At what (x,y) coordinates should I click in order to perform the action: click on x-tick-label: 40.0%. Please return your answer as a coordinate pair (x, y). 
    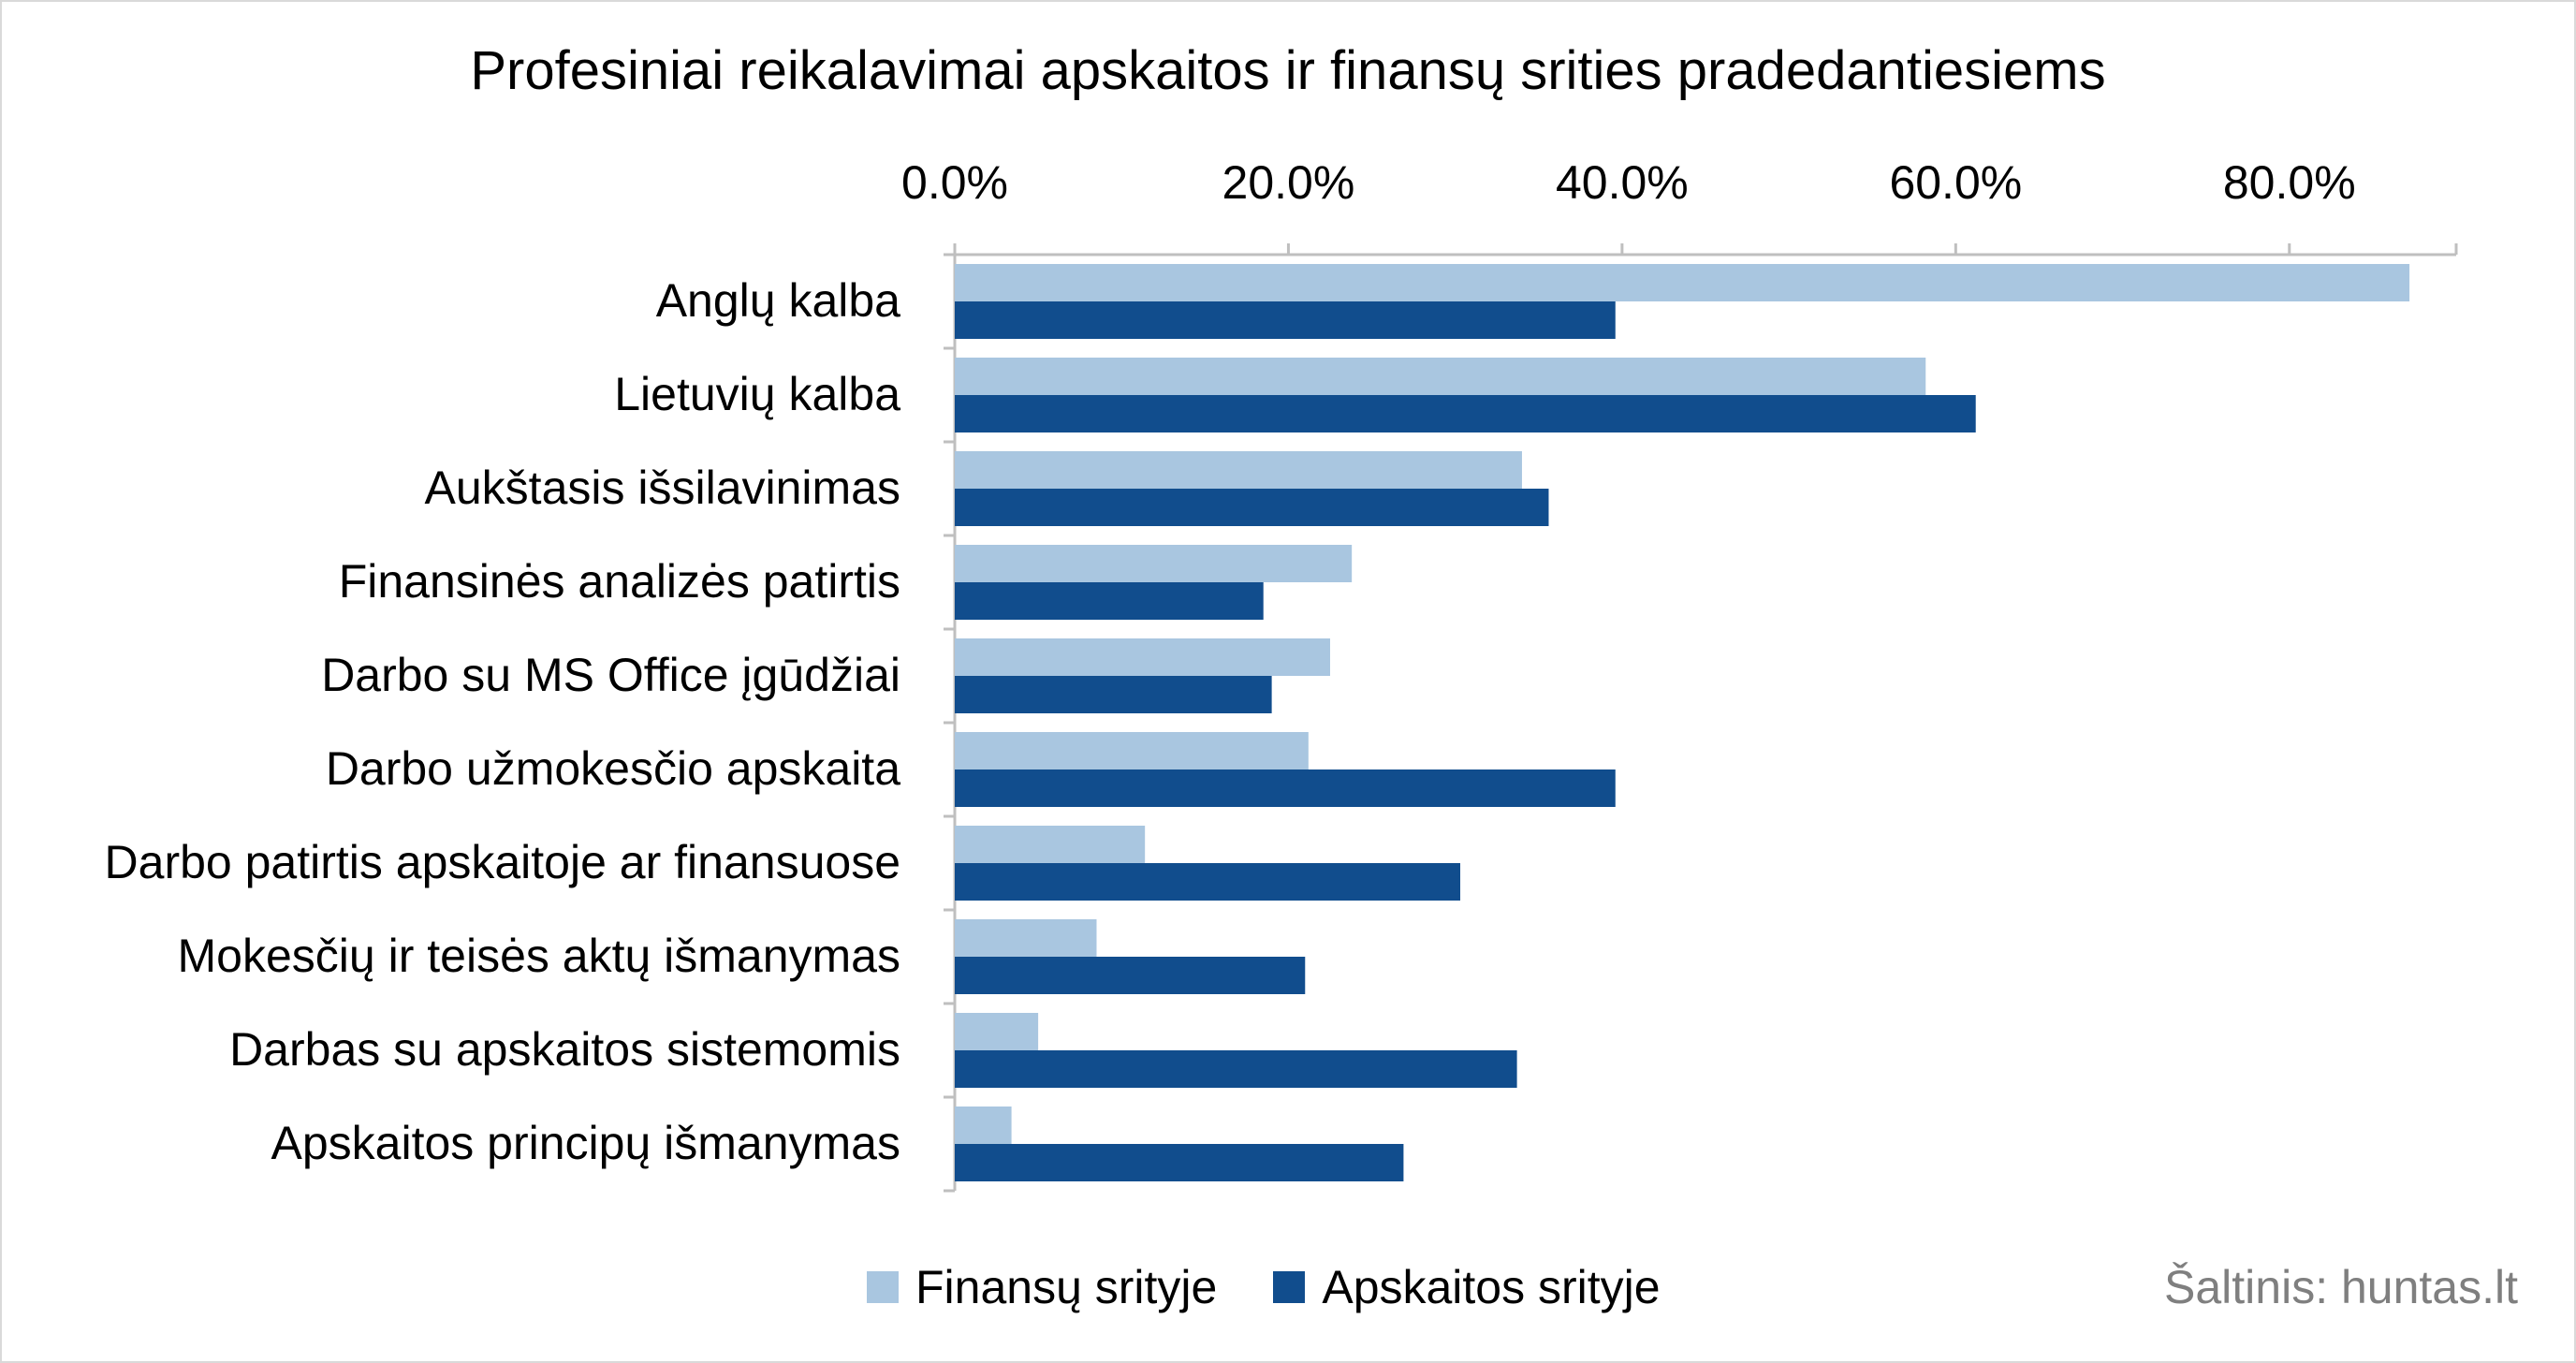
    Looking at the image, I should click on (1622, 182).